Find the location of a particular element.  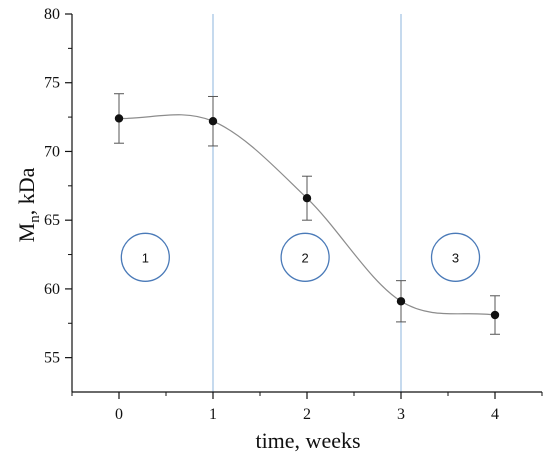

y-axis-label-main: M is located at coordinates (26, 233).